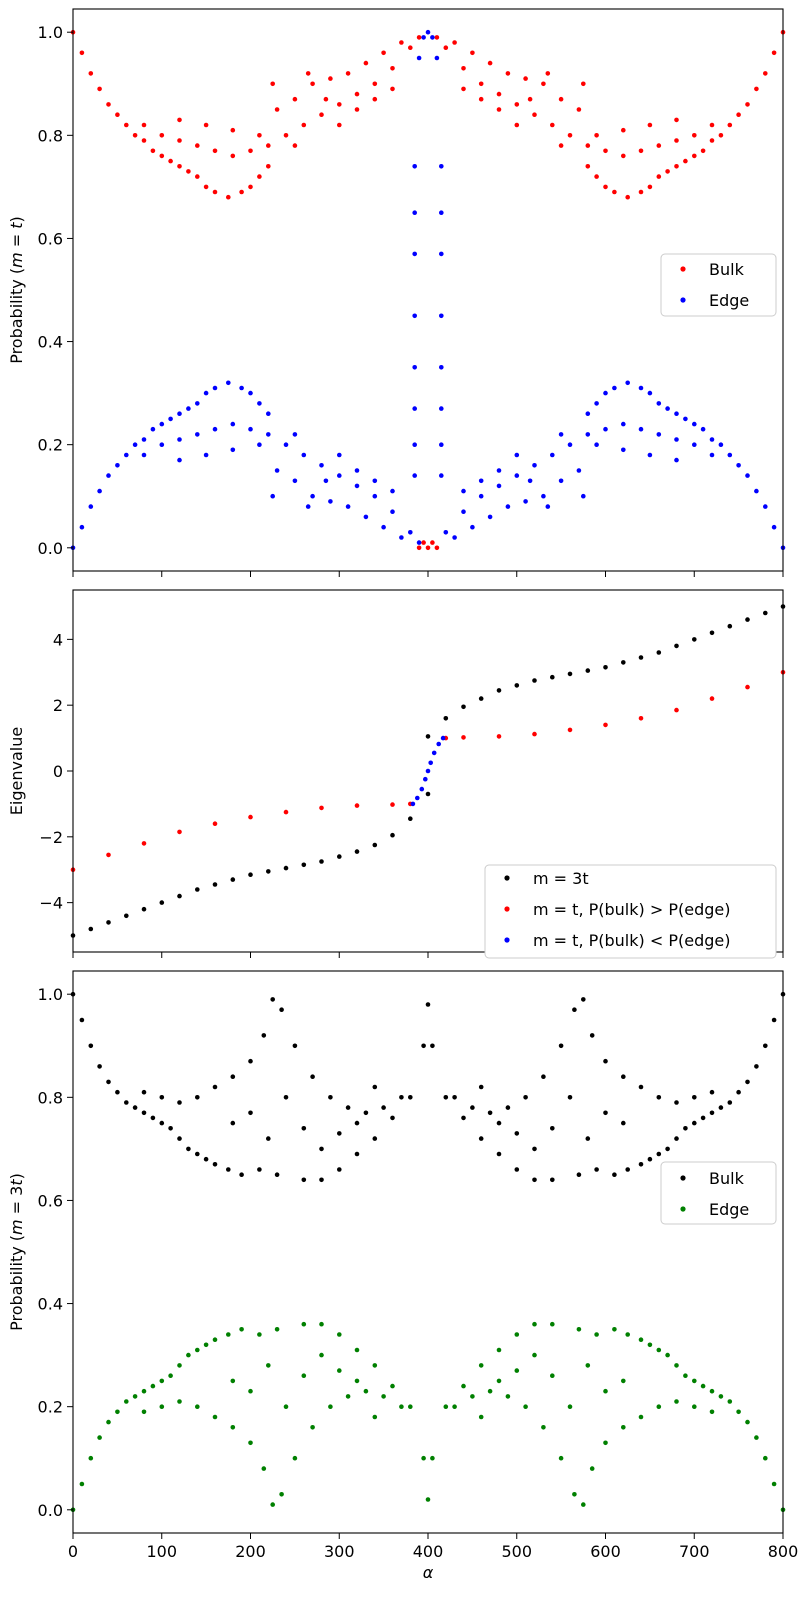 This screenshot has height=1609, width=803. What do you see at coordinates (783, 1551) in the screenshot?
I see `x-tick-label: 800` at bounding box center [783, 1551].